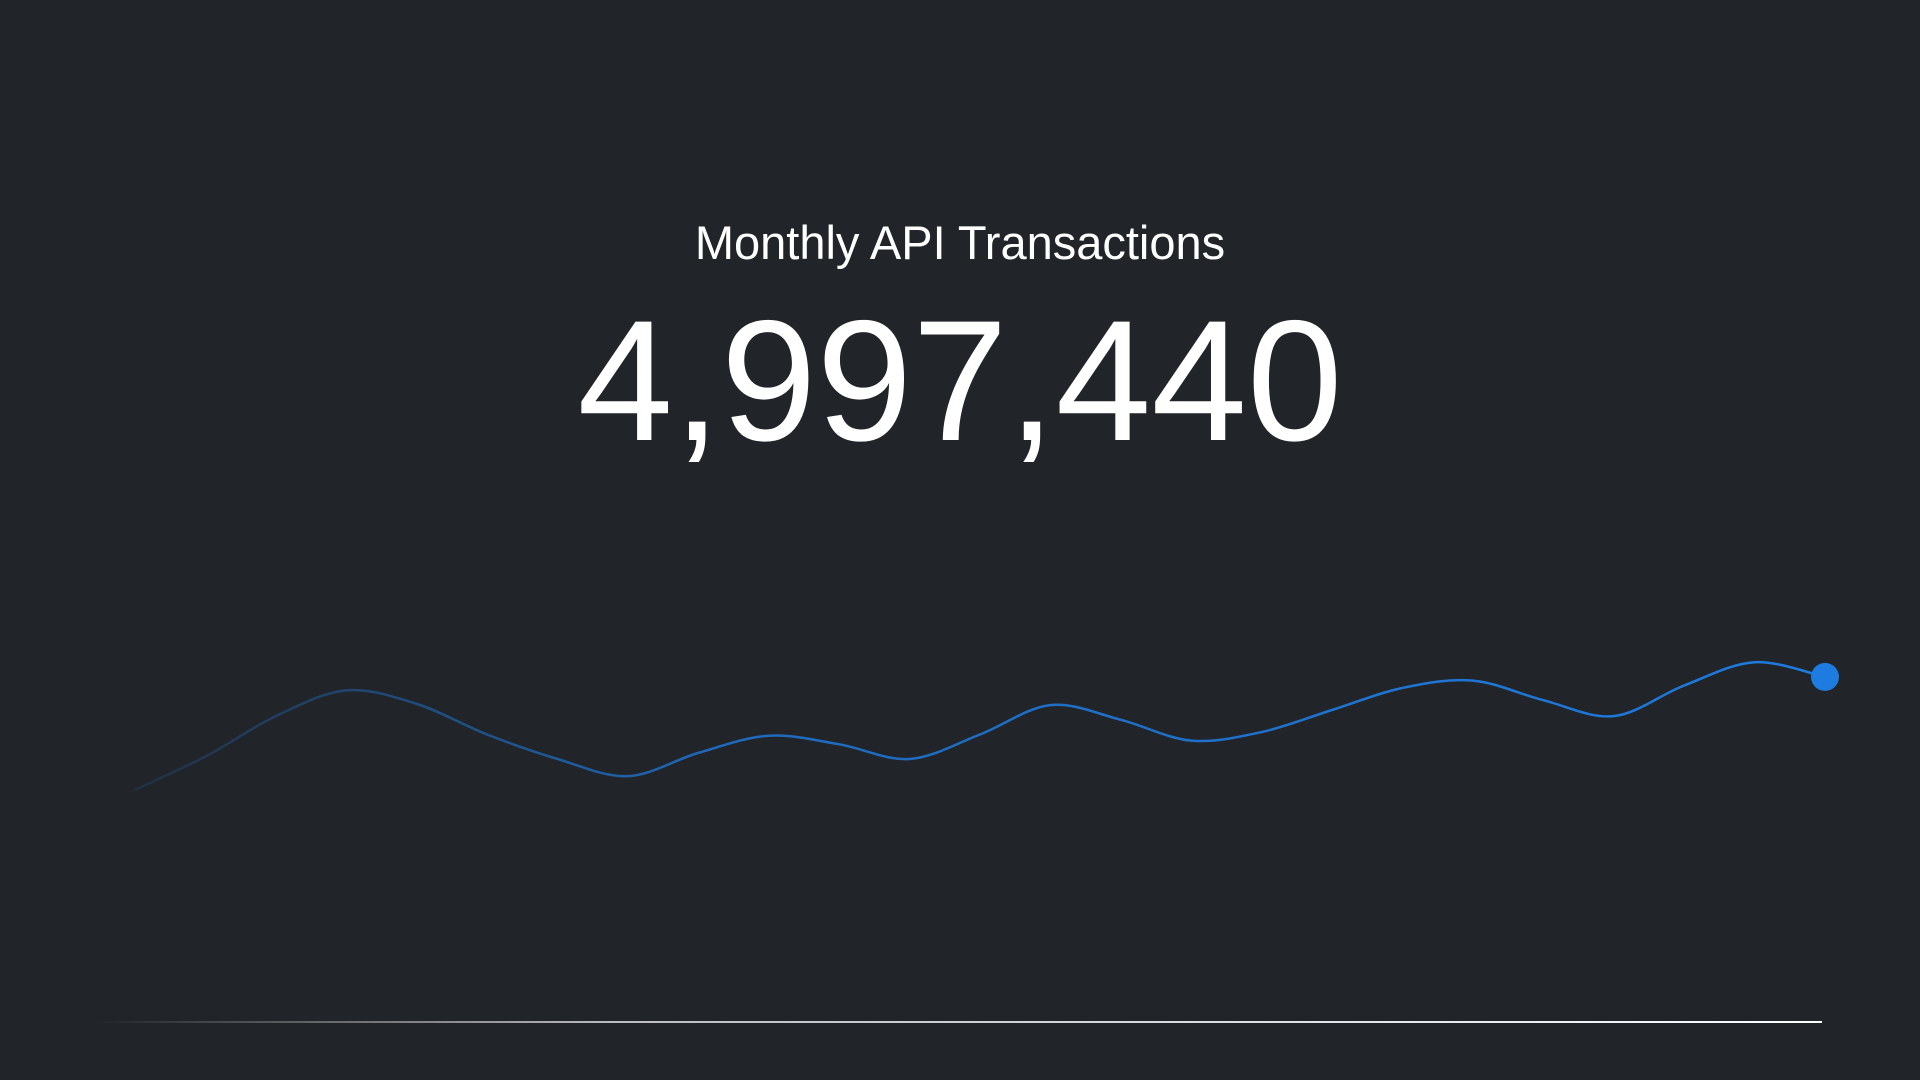 The width and height of the screenshot is (1920, 1080). Describe the element at coordinates (959, 381) in the screenshot. I see `kpi-value: 4,997,440` at that location.